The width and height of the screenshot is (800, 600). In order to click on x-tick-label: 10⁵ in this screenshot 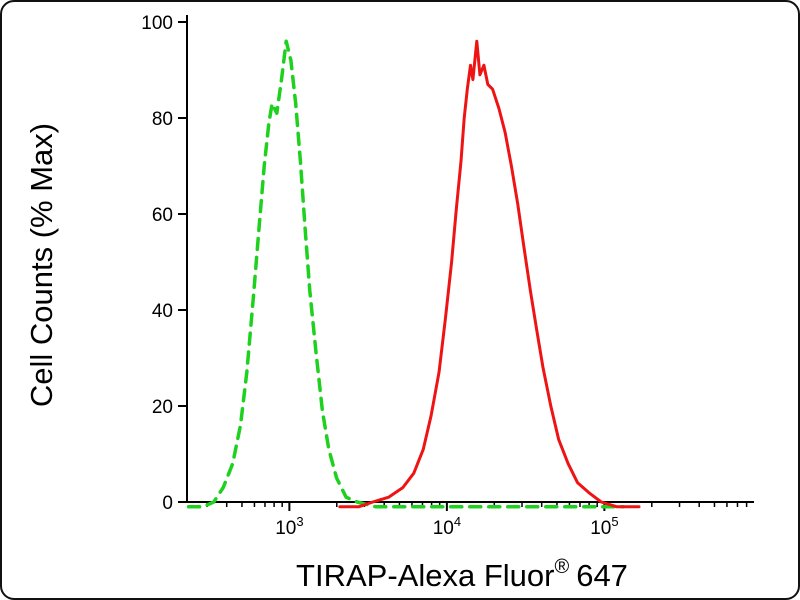, I will do `click(604, 526)`.